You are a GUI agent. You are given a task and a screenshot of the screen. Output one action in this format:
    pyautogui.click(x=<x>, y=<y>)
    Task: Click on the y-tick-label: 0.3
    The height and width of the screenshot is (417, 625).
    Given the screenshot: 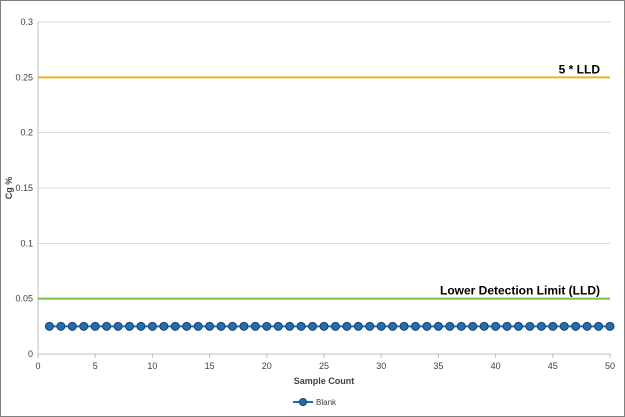 What is the action you would take?
    pyautogui.click(x=26, y=22)
    